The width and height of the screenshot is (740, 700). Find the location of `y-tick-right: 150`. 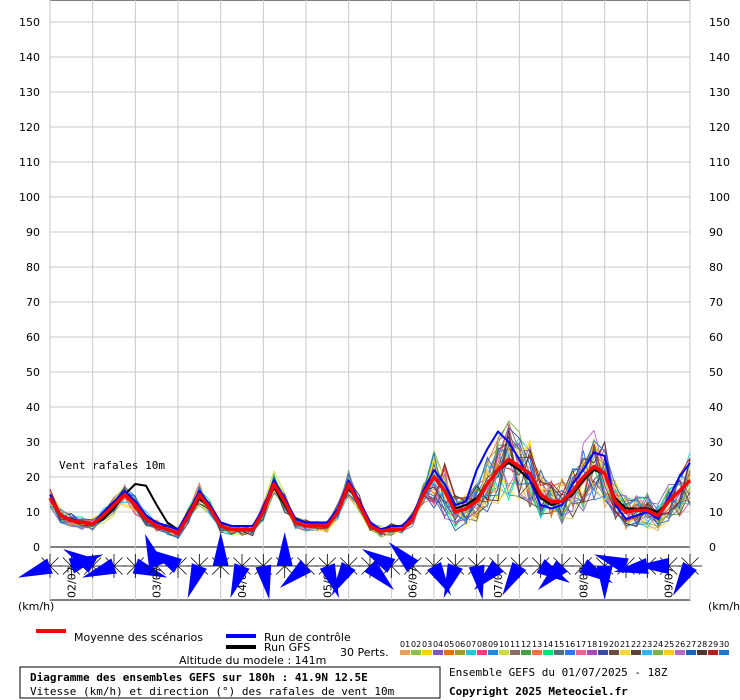

y-tick-right: 150 is located at coordinates (719, 22).